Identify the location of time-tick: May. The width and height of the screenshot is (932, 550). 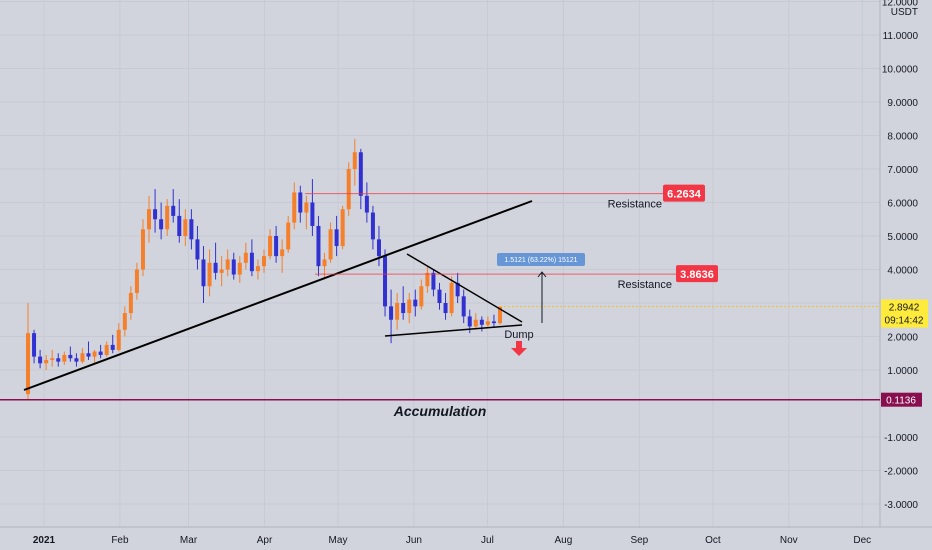
(338, 540).